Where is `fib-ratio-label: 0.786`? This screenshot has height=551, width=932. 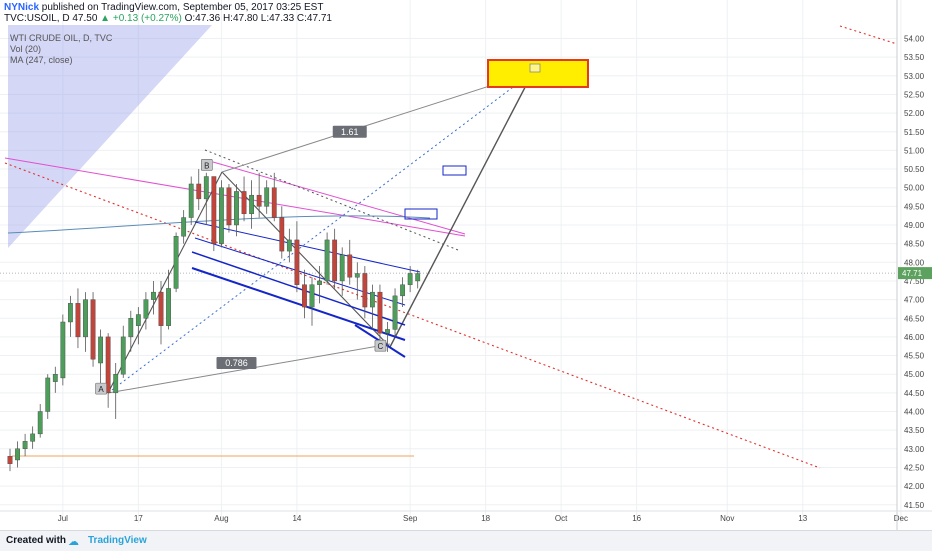 fib-ratio-label: 0.786 is located at coordinates (236, 363).